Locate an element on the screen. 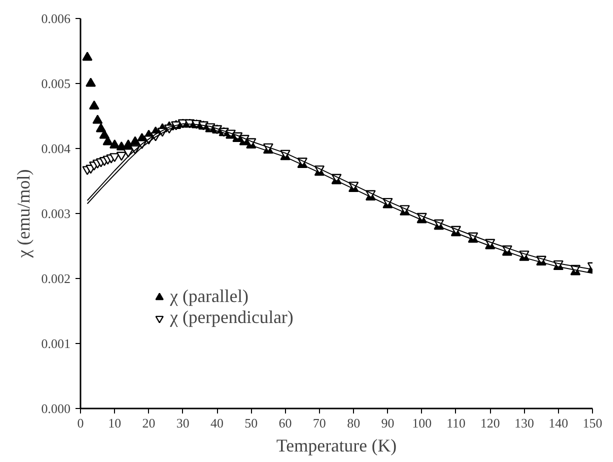 This screenshot has width=613, height=462. x-tick-label: 30 is located at coordinates (183, 423).